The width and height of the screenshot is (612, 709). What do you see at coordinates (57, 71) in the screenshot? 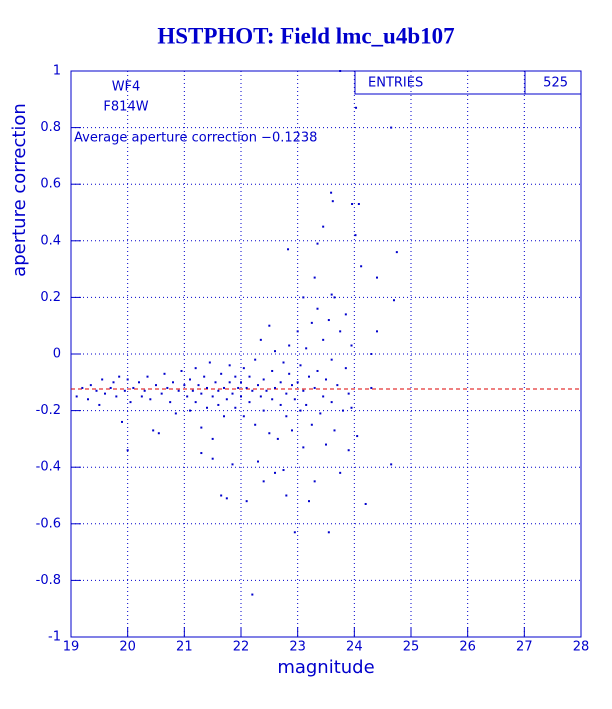
I see `y-tick-label: 1` at bounding box center [57, 71].